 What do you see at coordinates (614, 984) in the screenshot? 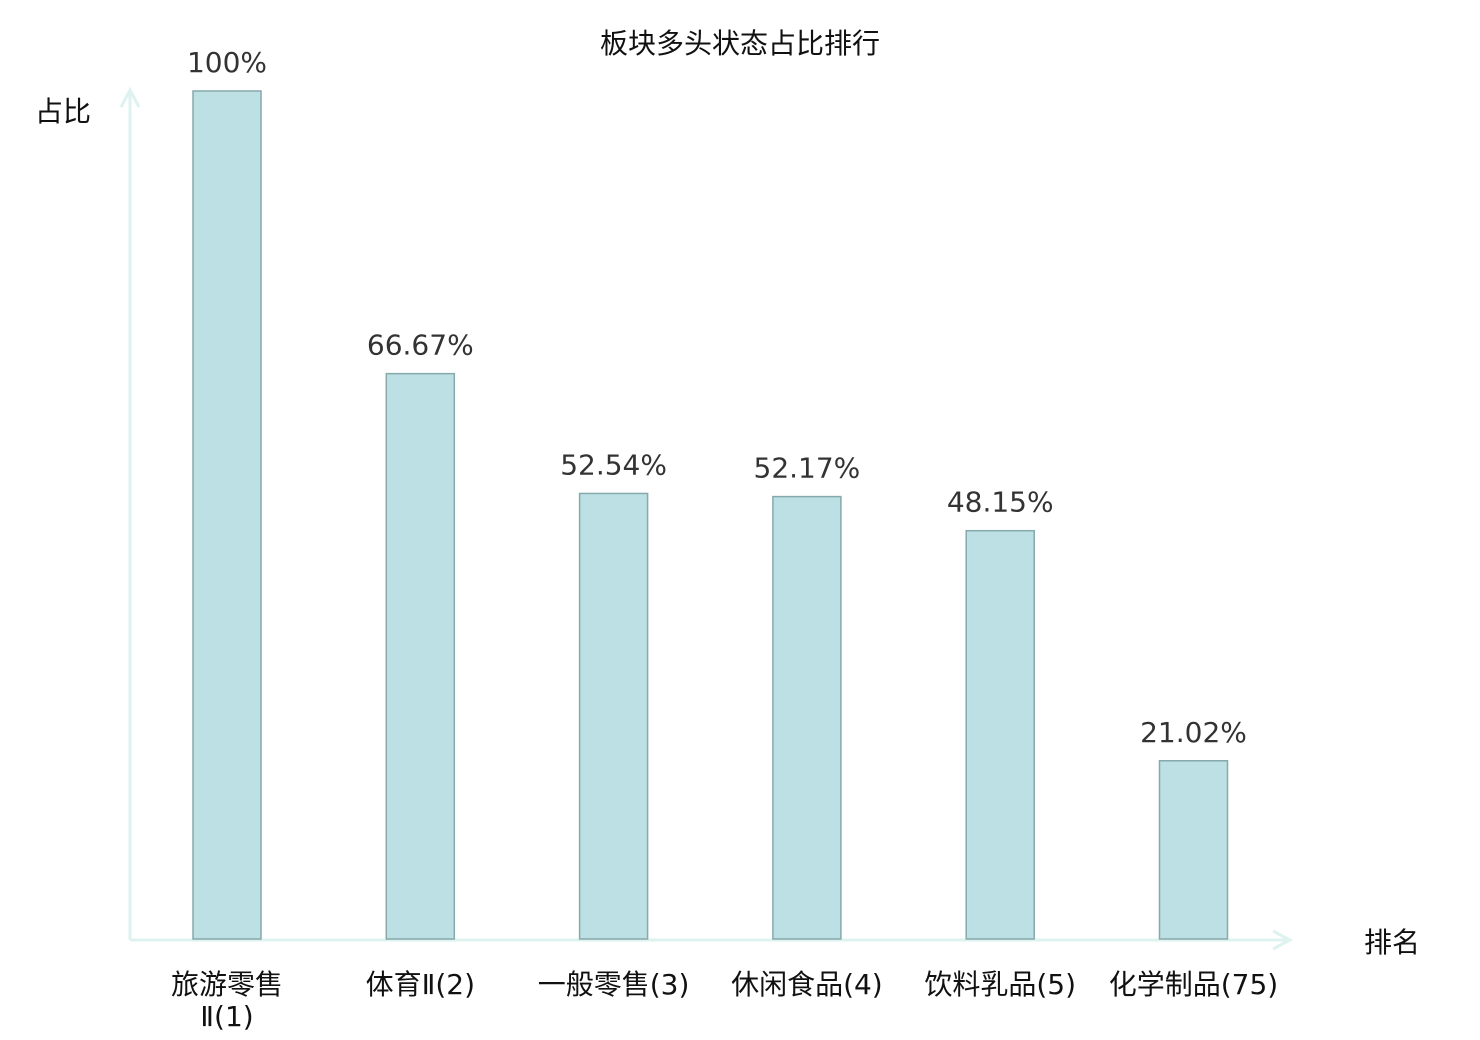
I see `category-label: 一般零售(3)` at bounding box center [614, 984].